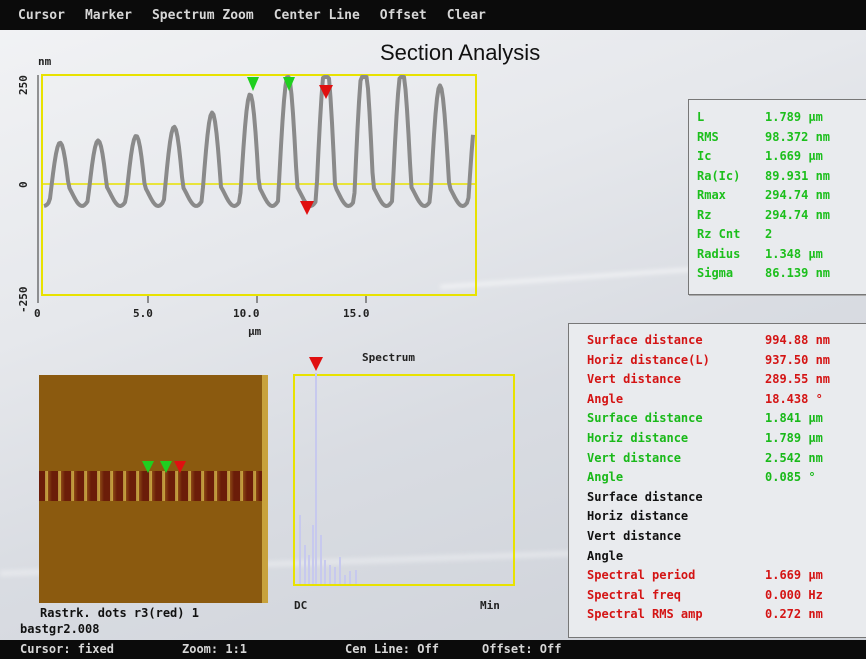  Describe the element at coordinates (466, 15) in the screenshot. I see `menu-item-clear: Clear` at that location.